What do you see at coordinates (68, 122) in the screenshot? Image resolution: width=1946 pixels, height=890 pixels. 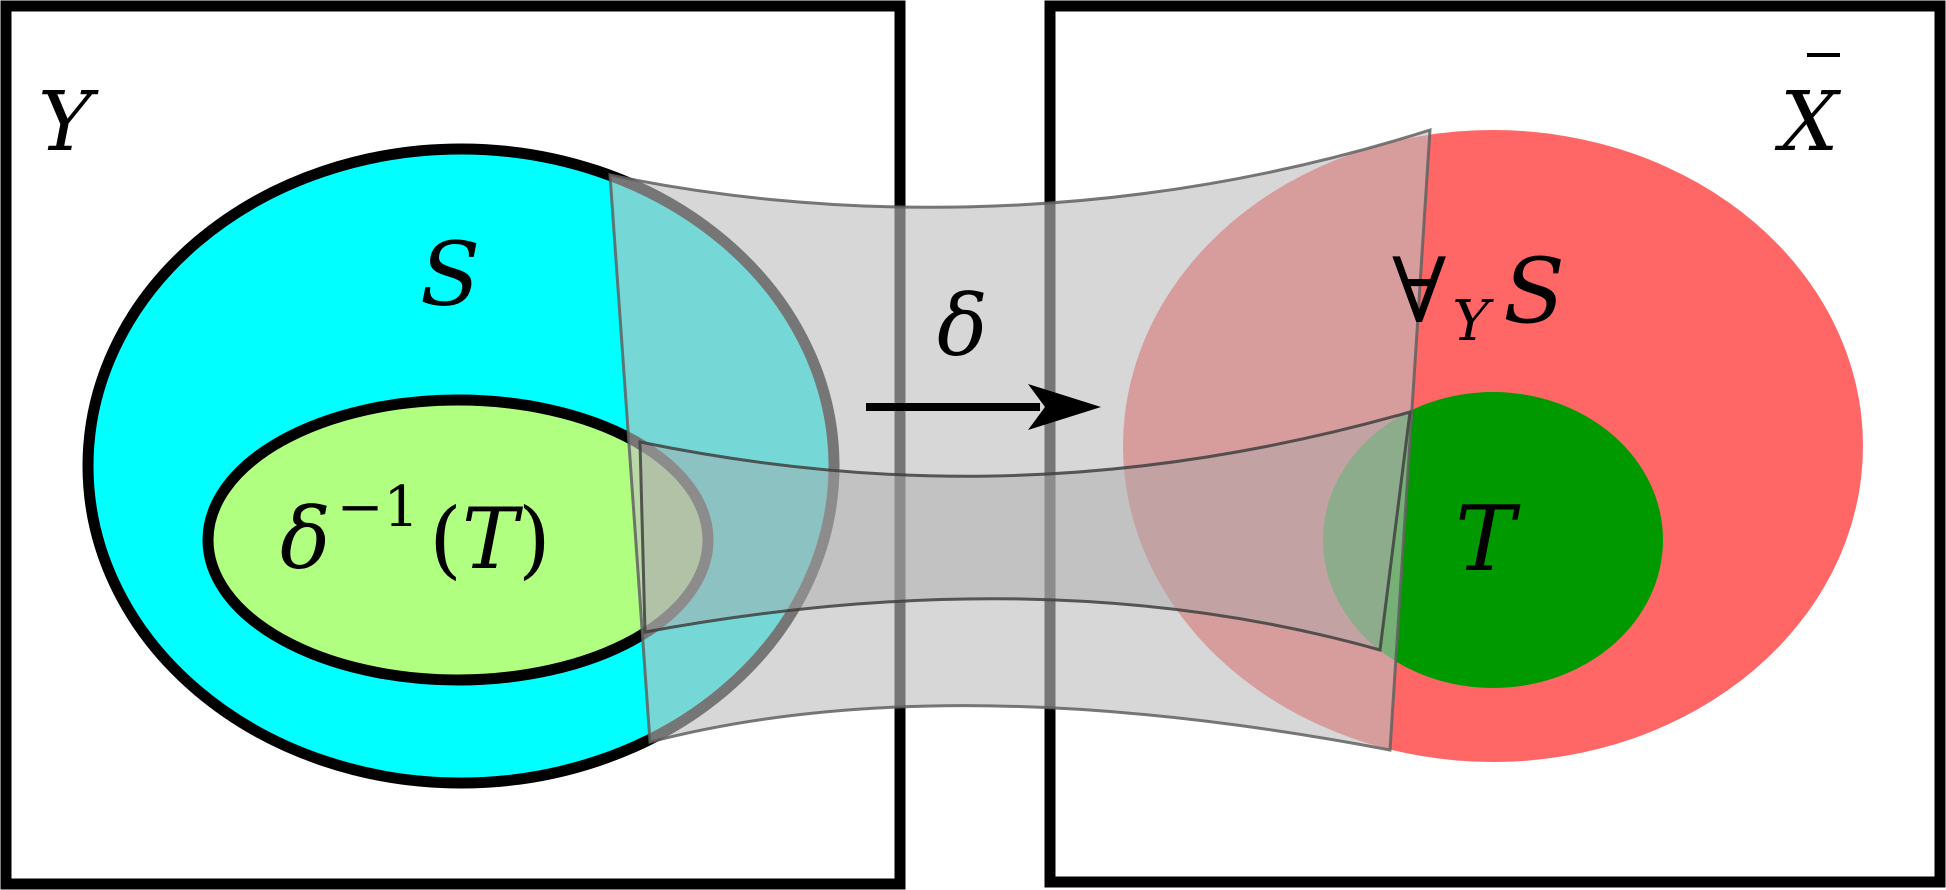 I see `left-box-label: Y` at bounding box center [68, 122].